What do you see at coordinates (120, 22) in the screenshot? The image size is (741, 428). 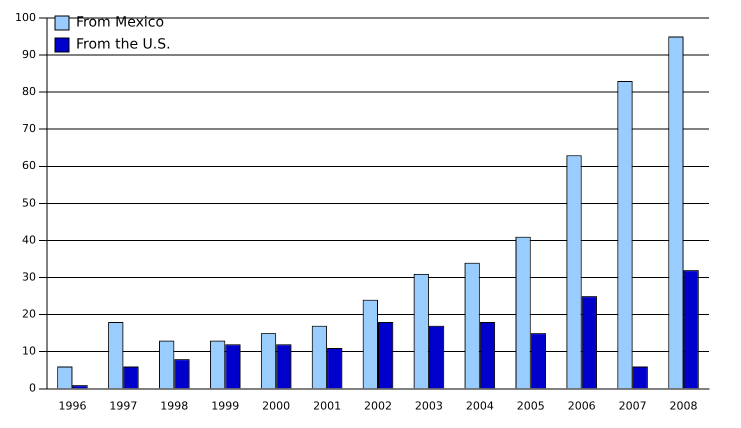 I see `legend-label: From Mexico` at bounding box center [120, 22].